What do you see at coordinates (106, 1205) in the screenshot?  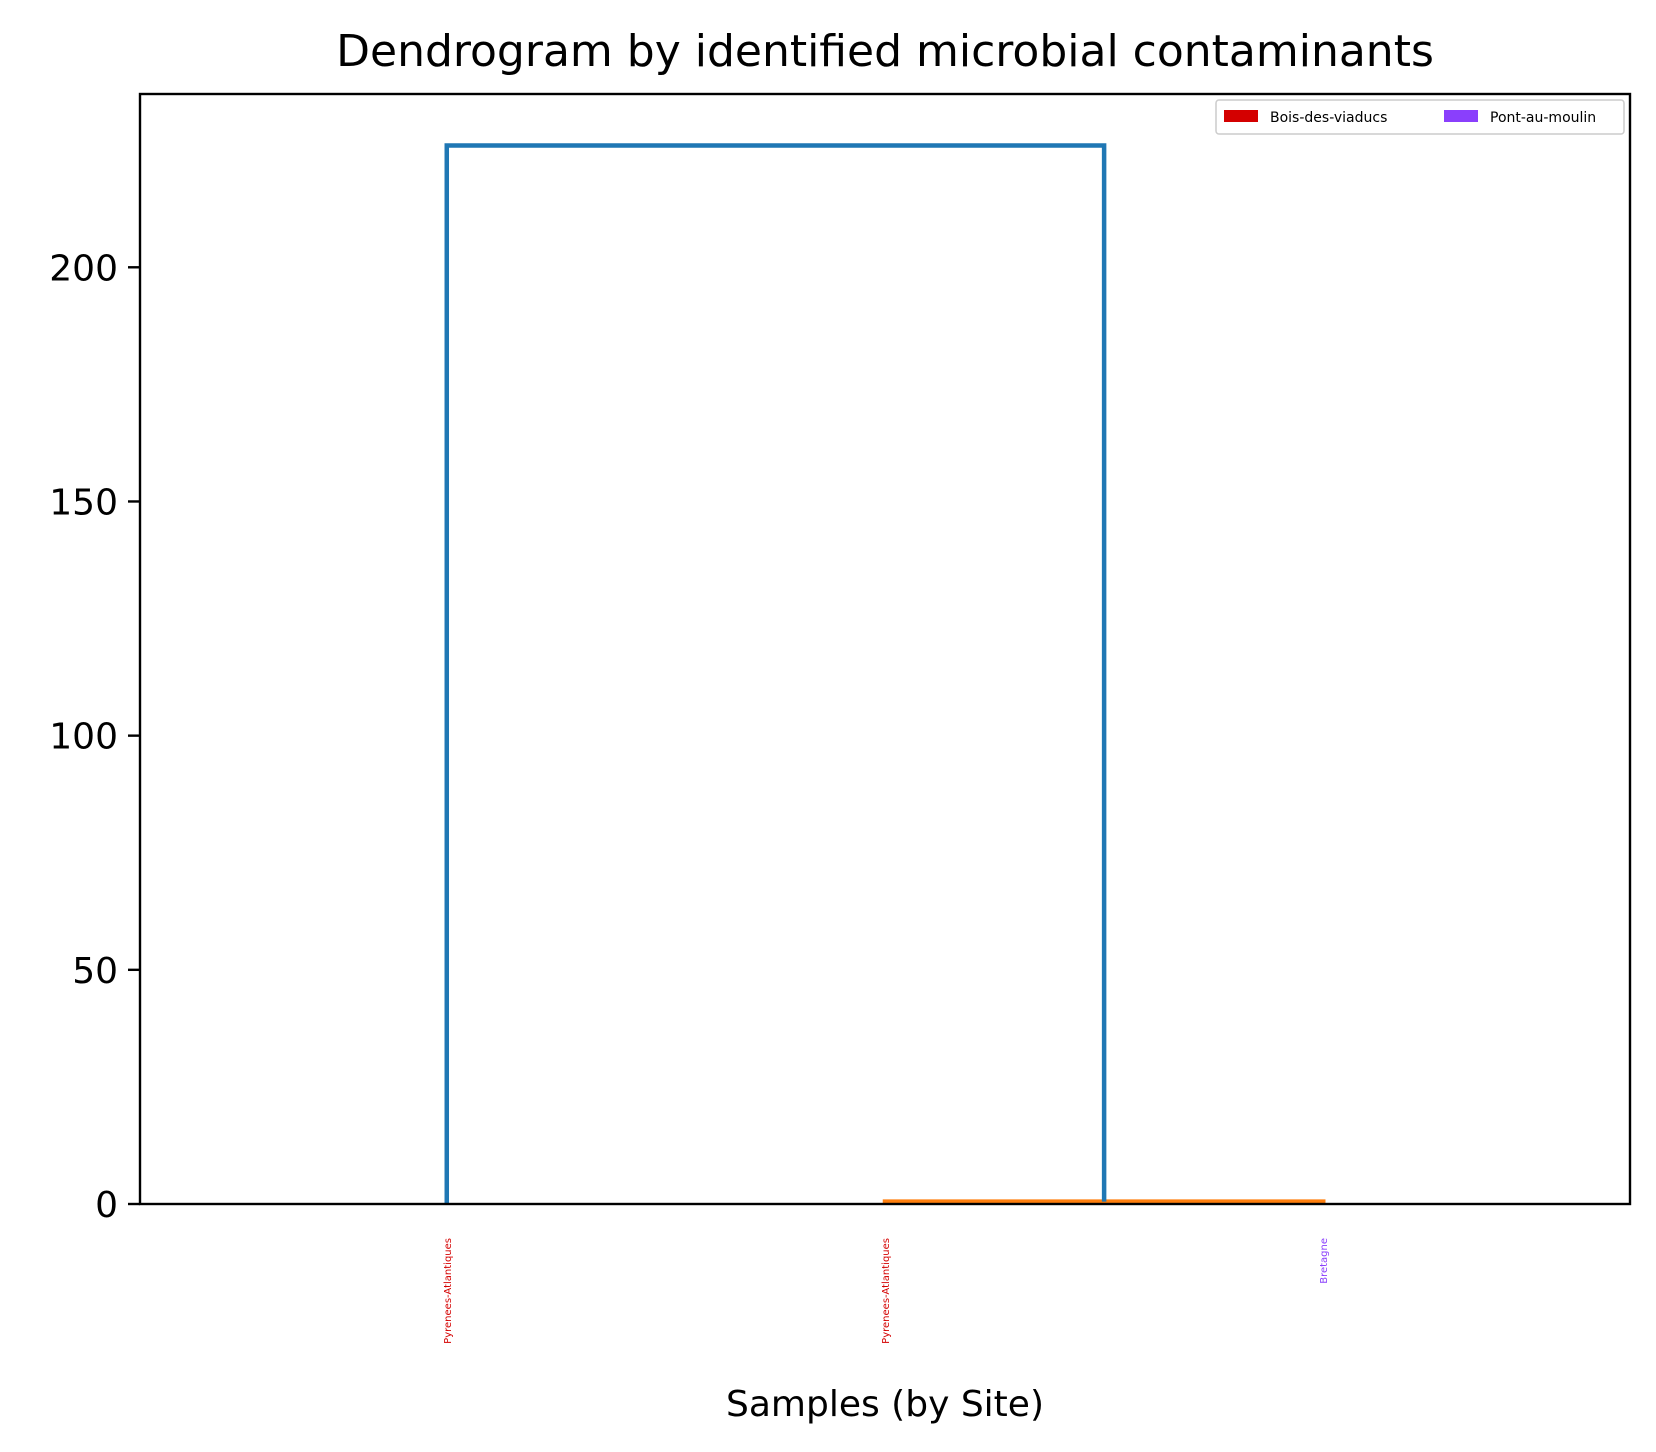 I see `y-tick-label: 0` at bounding box center [106, 1205].